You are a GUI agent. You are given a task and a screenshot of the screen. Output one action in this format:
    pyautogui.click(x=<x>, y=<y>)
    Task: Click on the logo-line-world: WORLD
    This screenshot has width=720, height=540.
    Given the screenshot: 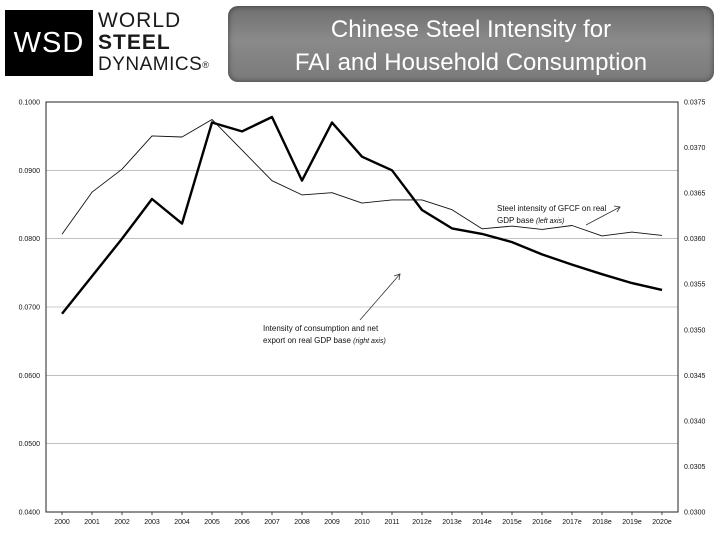 What is the action you would take?
    pyautogui.click(x=140, y=20)
    